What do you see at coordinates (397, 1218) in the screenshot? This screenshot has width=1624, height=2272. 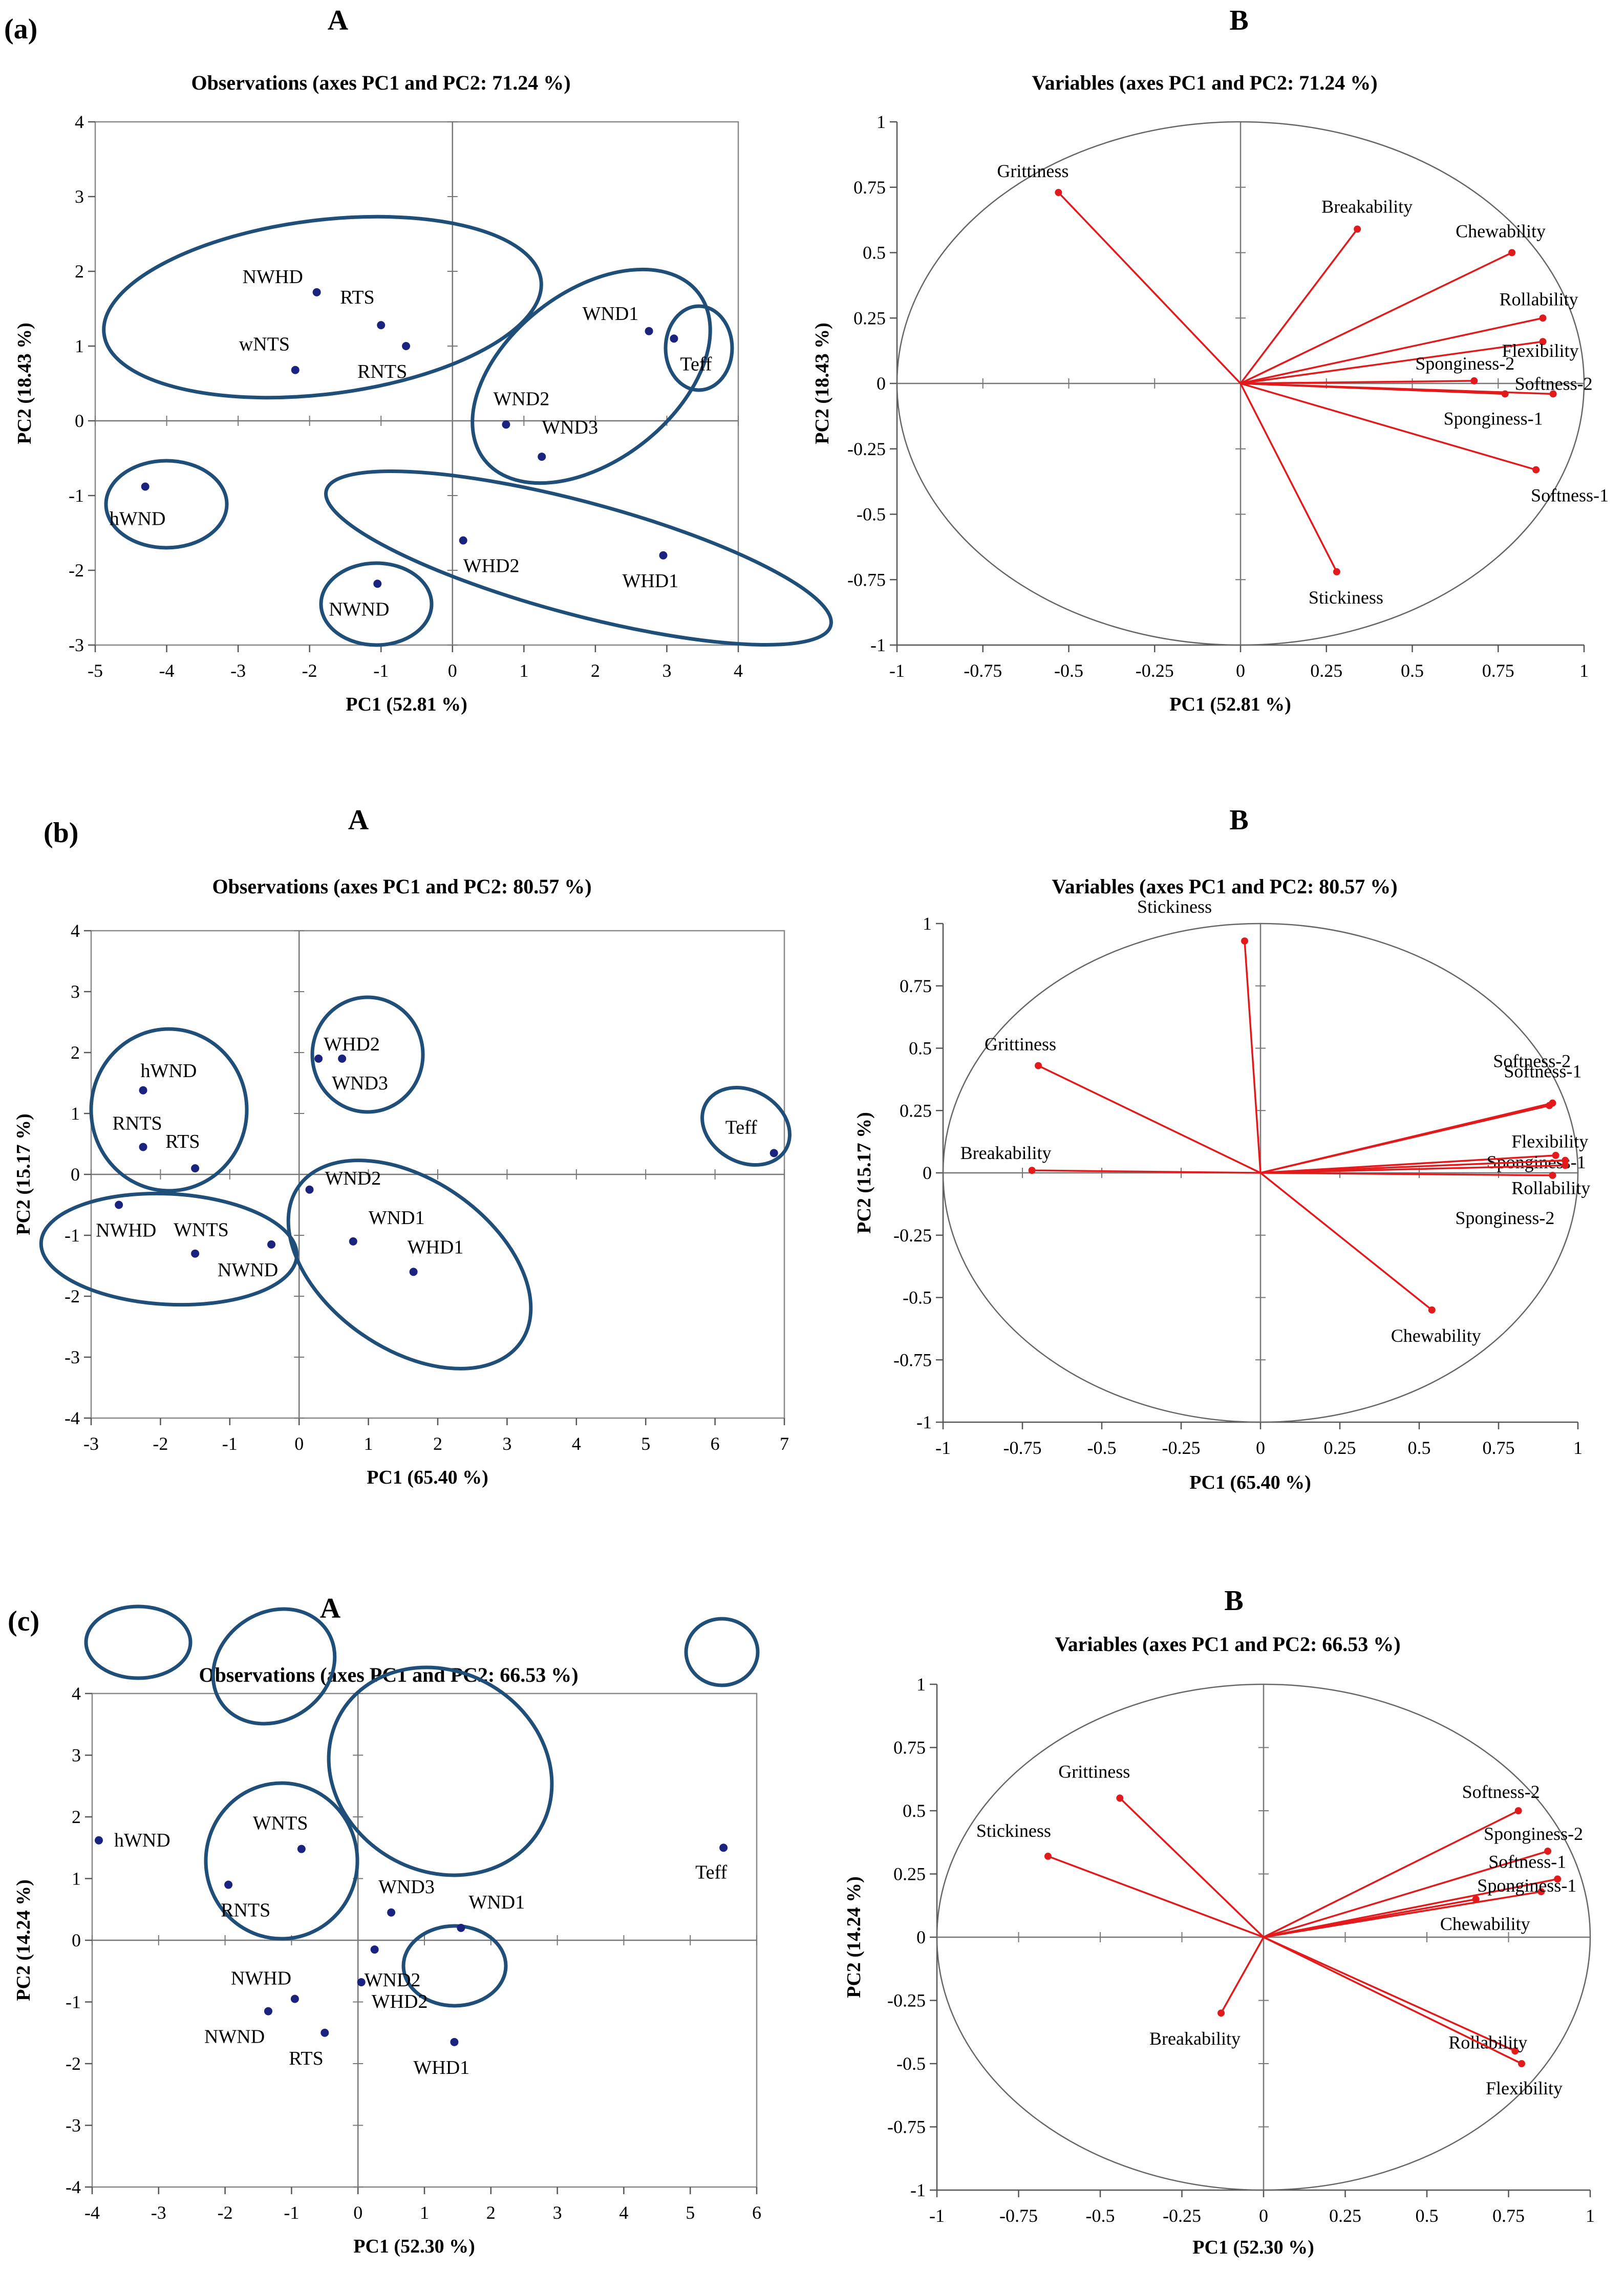 I see `observation-label: WND1` at bounding box center [397, 1218].